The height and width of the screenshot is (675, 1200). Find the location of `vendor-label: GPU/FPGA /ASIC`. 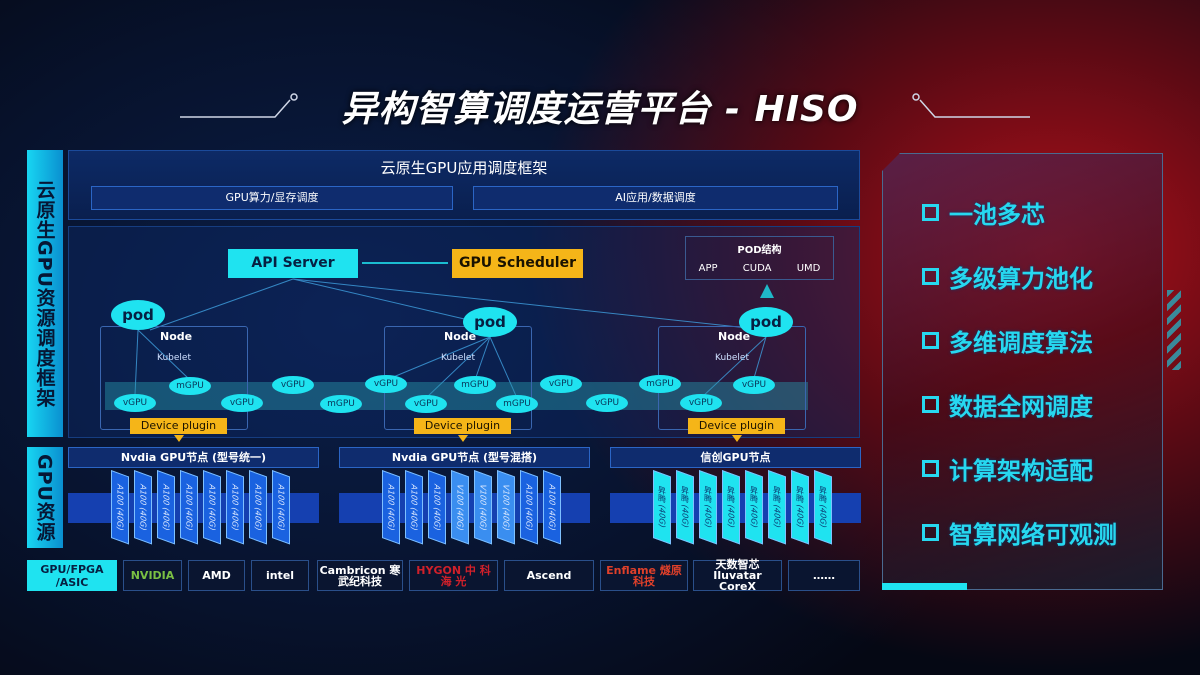

vendor-label: GPU/FPGA /ASIC is located at coordinates (72, 575).